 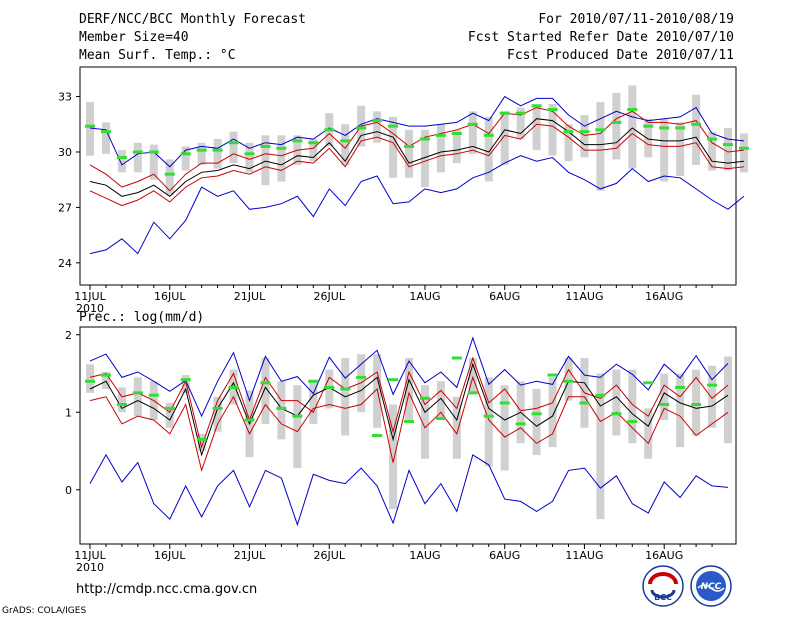 I want to click on forecast-title: DERF/NCC/BCC Monthly Forecast, so click(x=192, y=19).